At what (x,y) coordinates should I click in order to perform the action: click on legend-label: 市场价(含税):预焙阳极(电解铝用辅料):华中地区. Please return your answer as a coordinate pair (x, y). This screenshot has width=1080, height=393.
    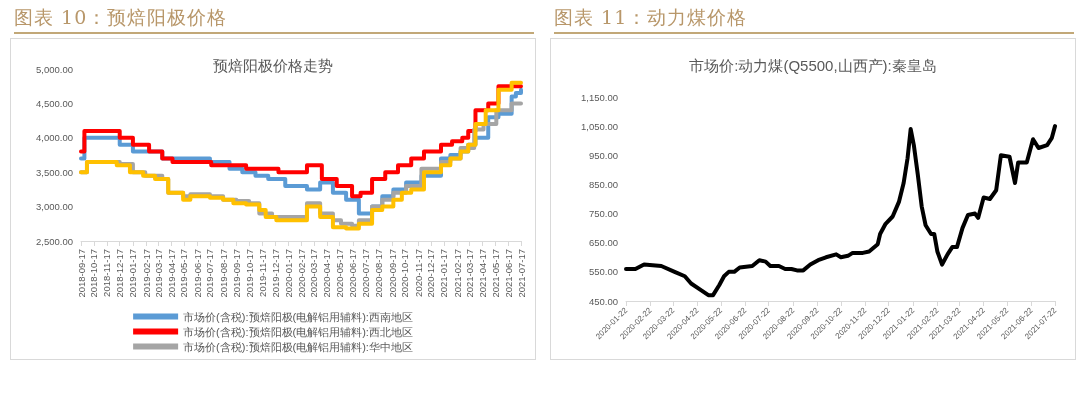
    Looking at the image, I should click on (298, 346).